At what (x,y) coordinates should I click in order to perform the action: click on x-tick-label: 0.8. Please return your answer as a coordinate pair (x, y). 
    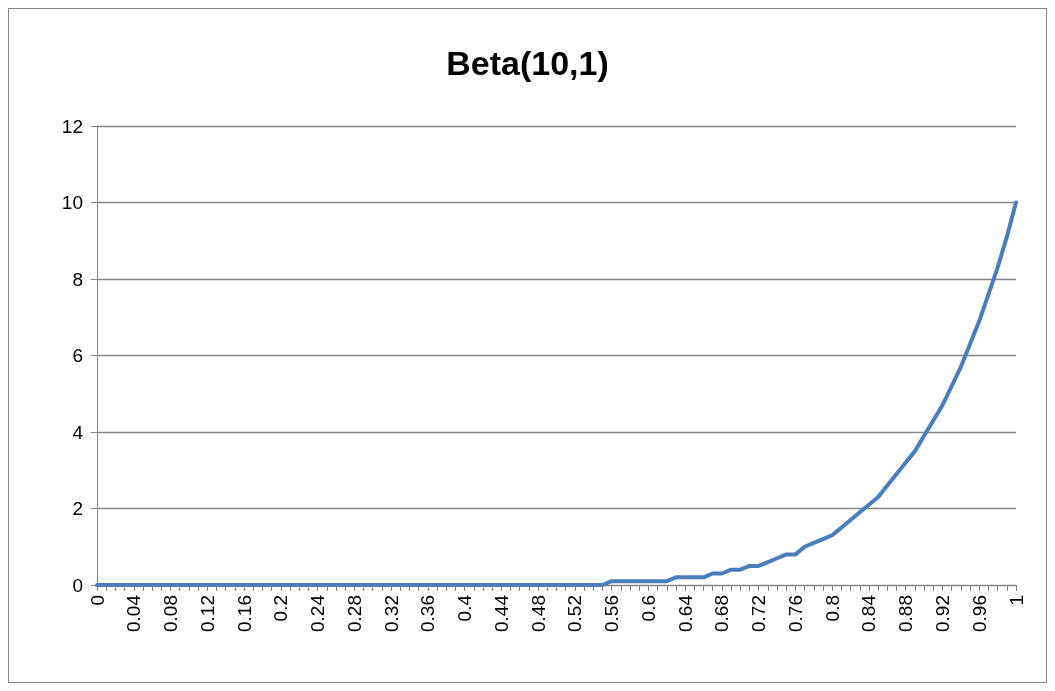
    Looking at the image, I should click on (832, 608).